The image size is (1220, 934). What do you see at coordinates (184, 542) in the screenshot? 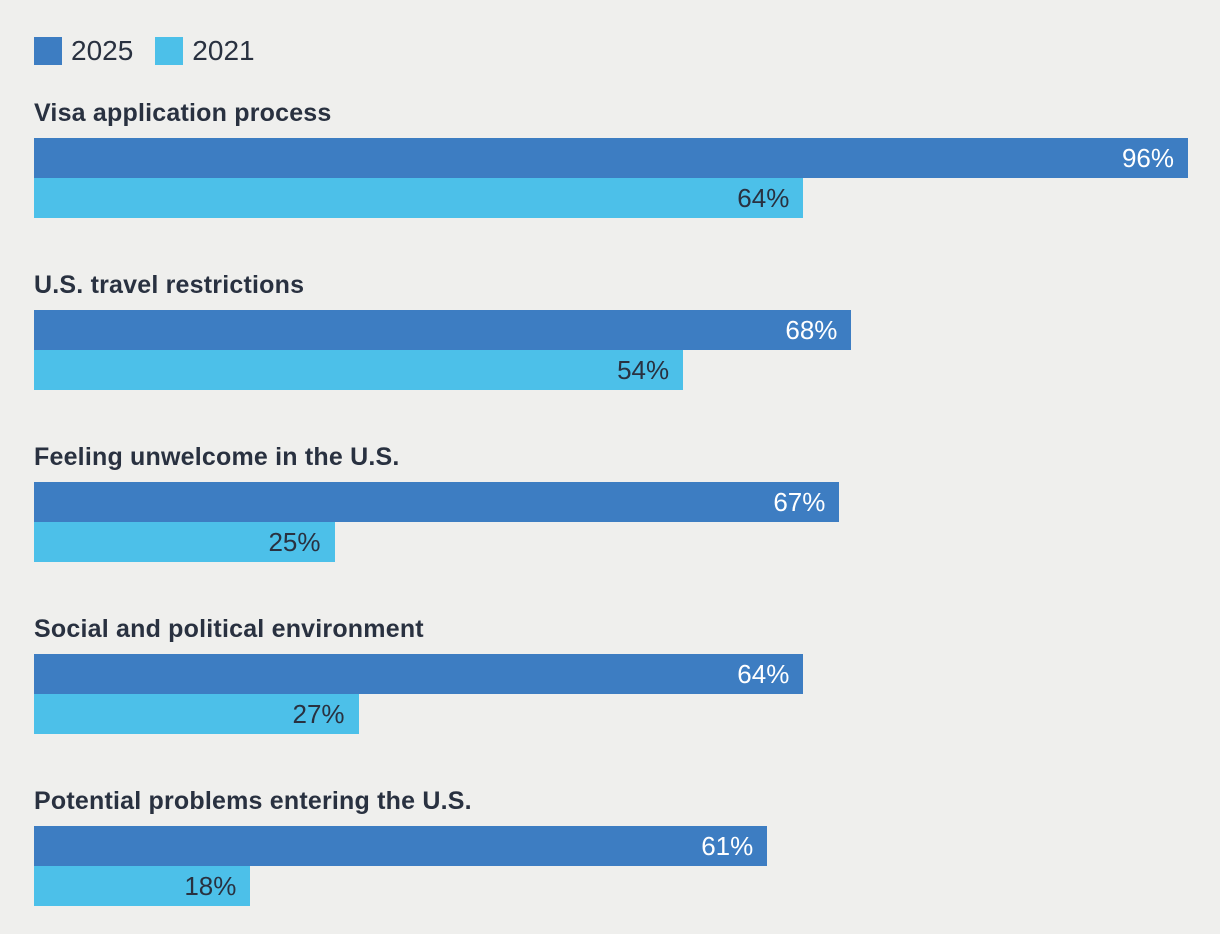
I see `bar: 25%` at bounding box center [184, 542].